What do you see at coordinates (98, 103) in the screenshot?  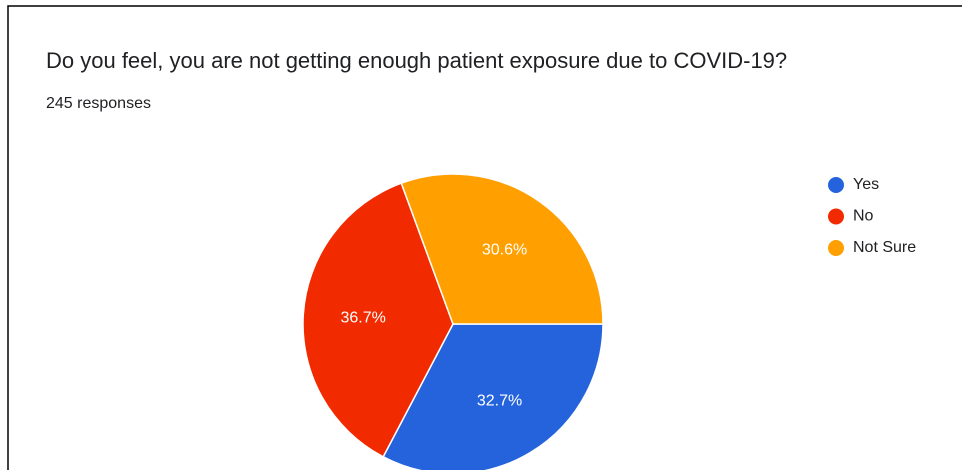 I see `chart-subtitle: 245 responses` at bounding box center [98, 103].